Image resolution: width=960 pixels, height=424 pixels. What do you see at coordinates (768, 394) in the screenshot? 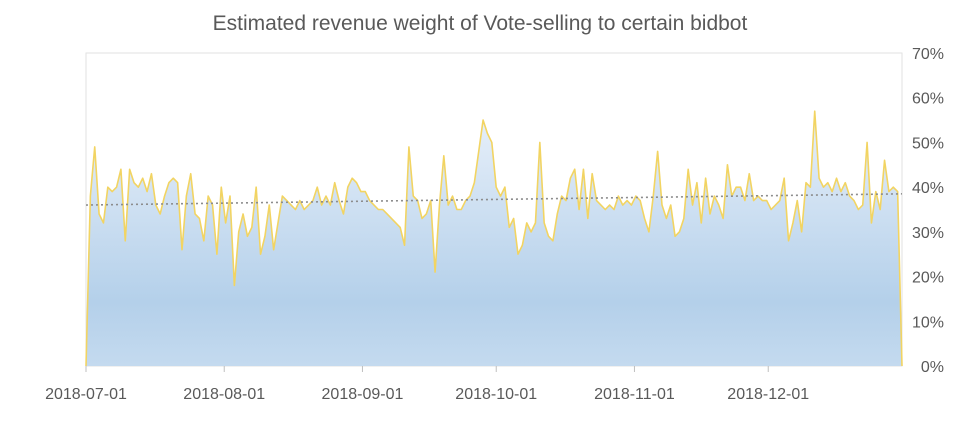
I see `x-tick-label: 2018-12-01` at bounding box center [768, 394].